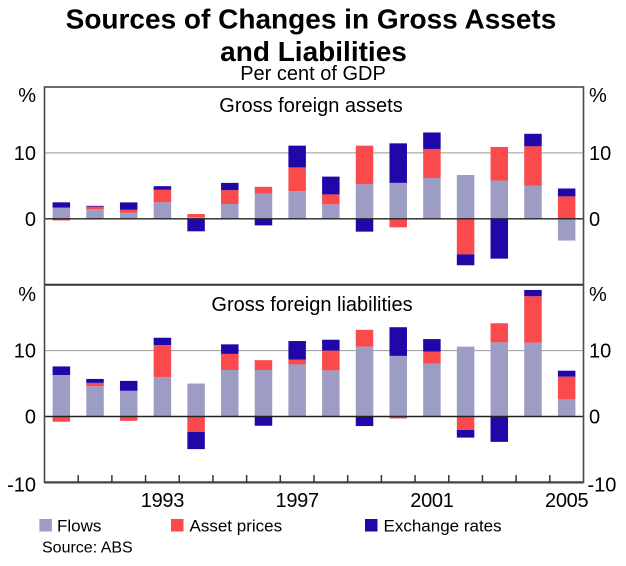  What do you see at coordinates (311, 305) in the screenshot?
I see `svg-text: Gross foreign liabilities` at bounding box center [311, 305].